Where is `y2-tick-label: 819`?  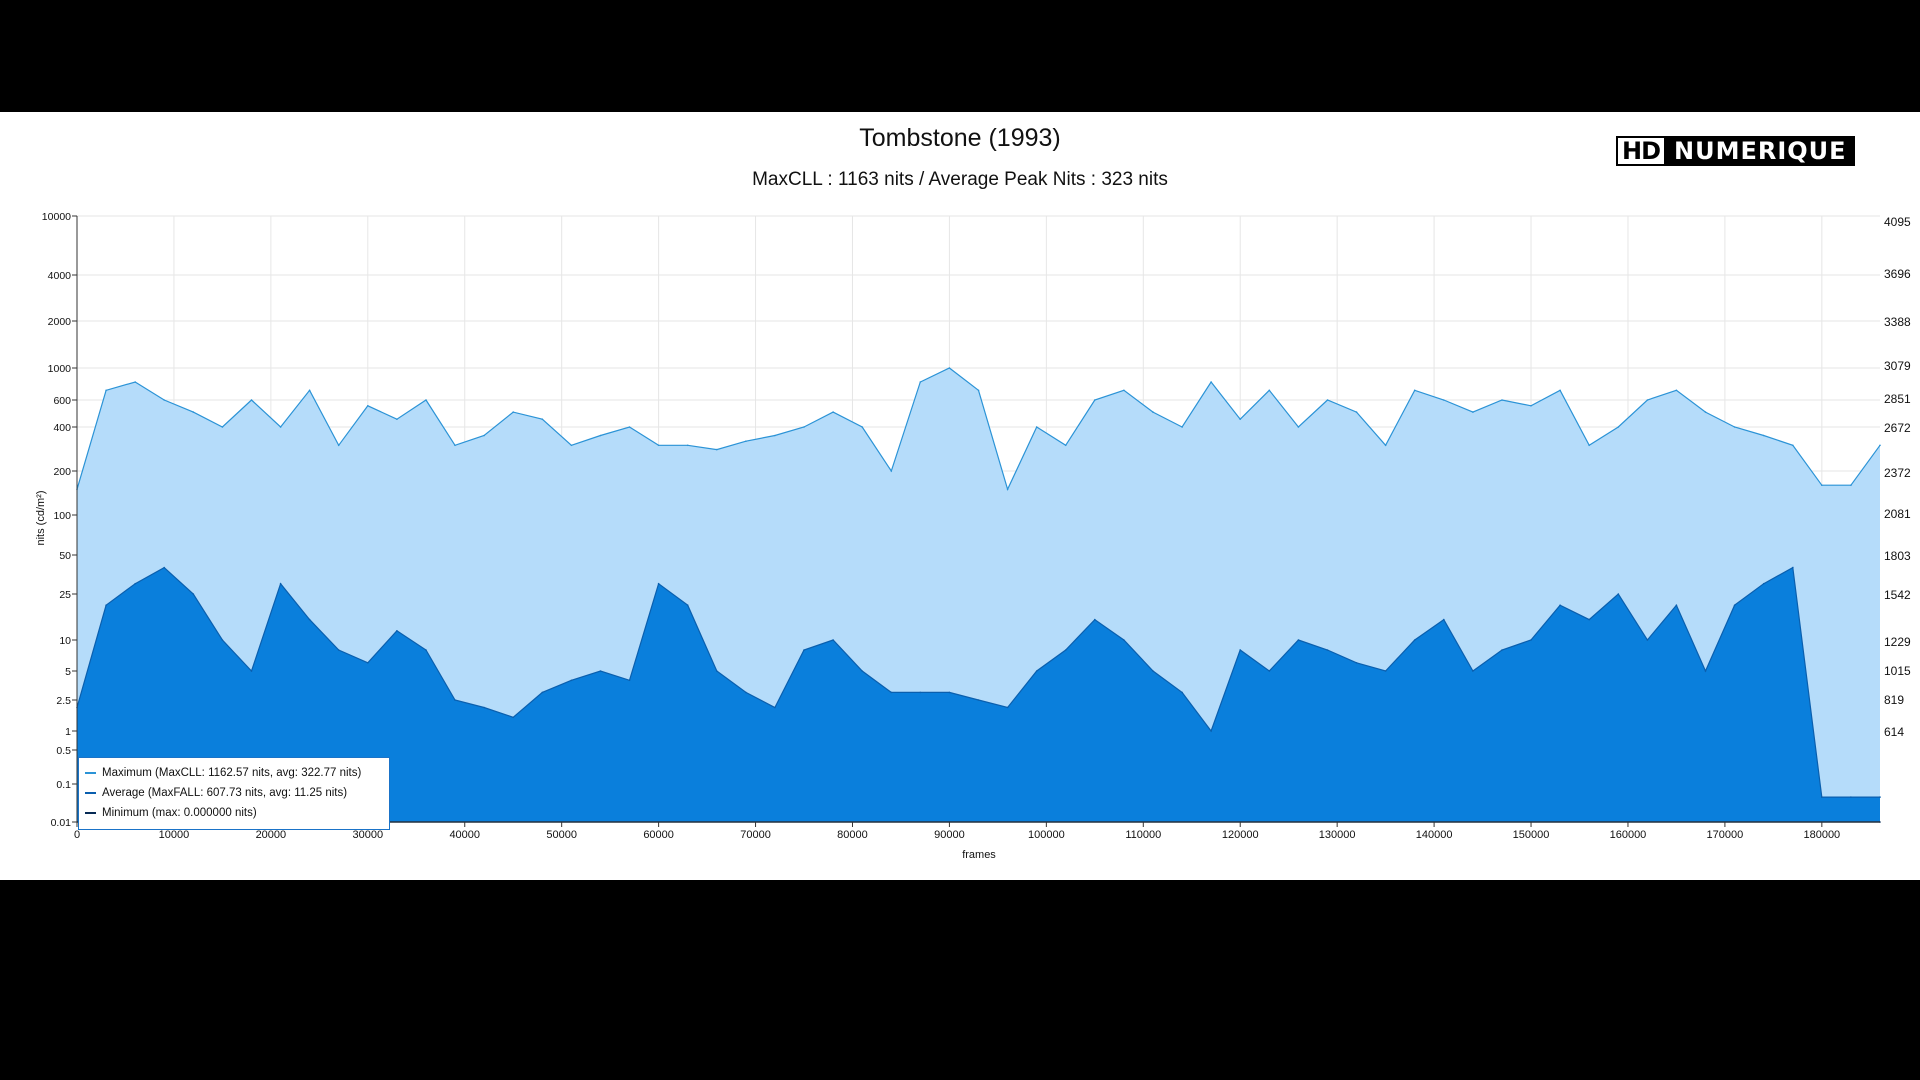 y2-tick-label: 819 is located at coordinates (1894, 700).